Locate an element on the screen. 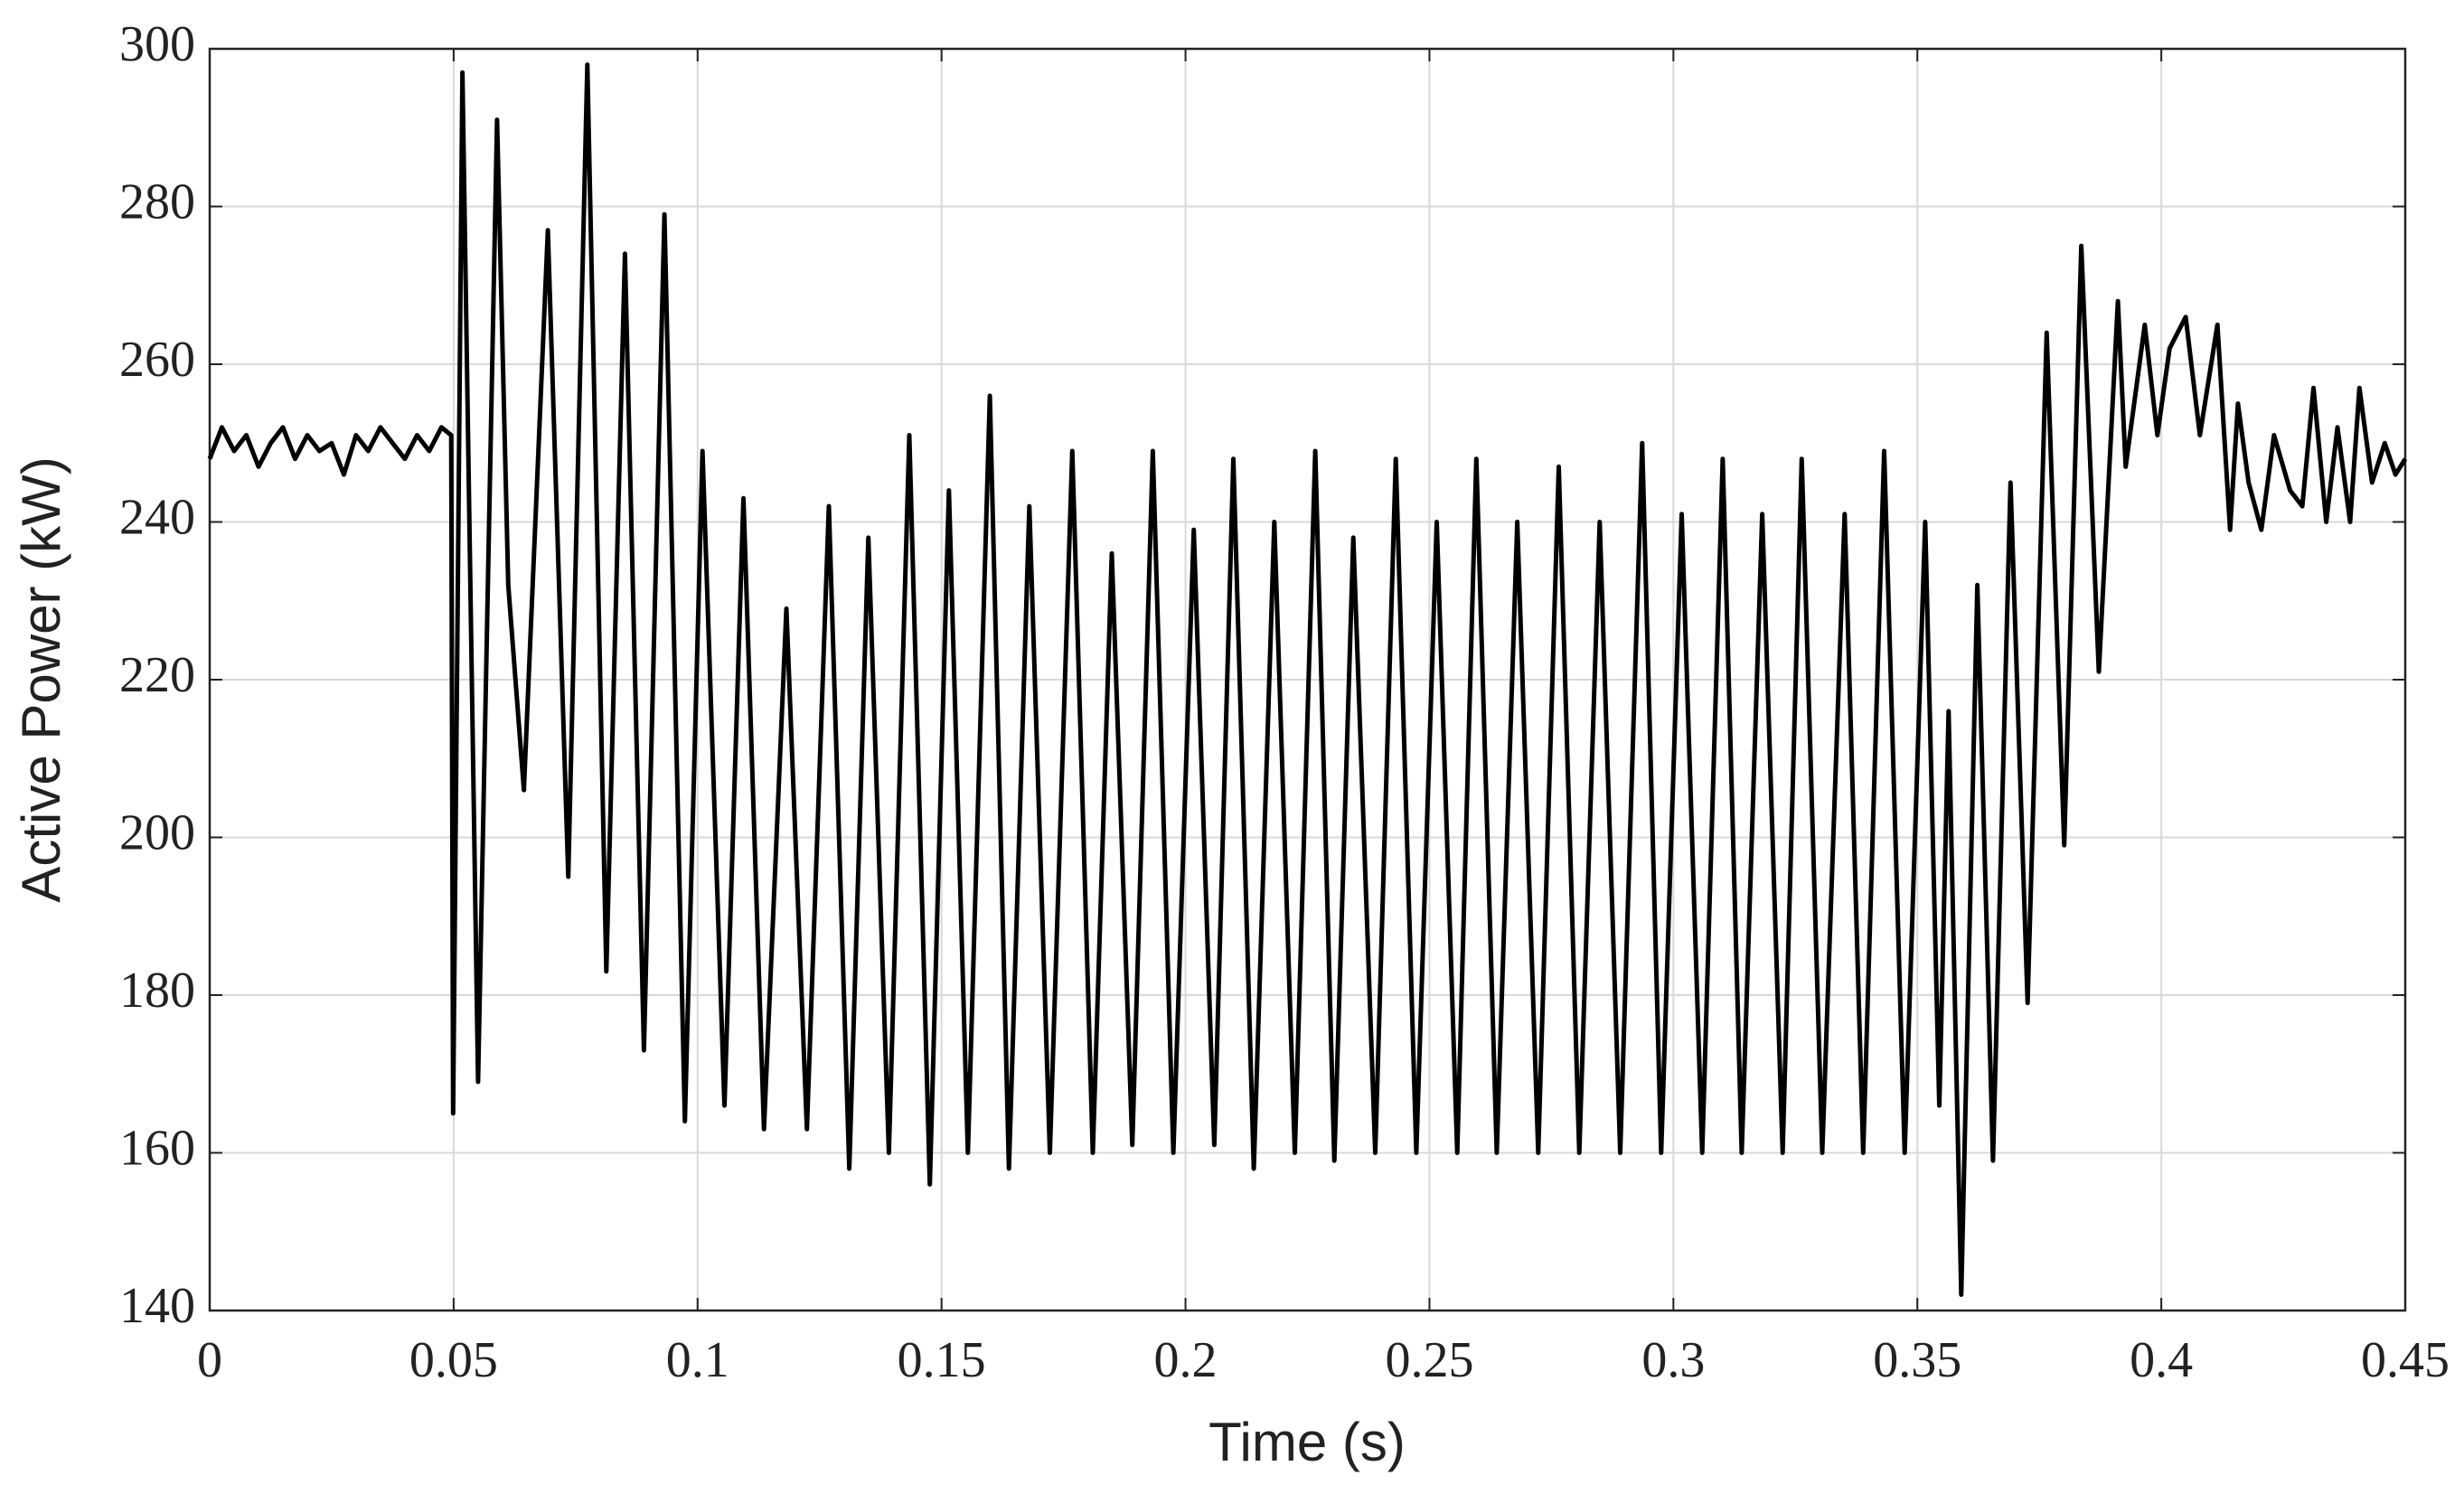  x-tick-label: 0.4 is located at coordinates (2161, 1360).